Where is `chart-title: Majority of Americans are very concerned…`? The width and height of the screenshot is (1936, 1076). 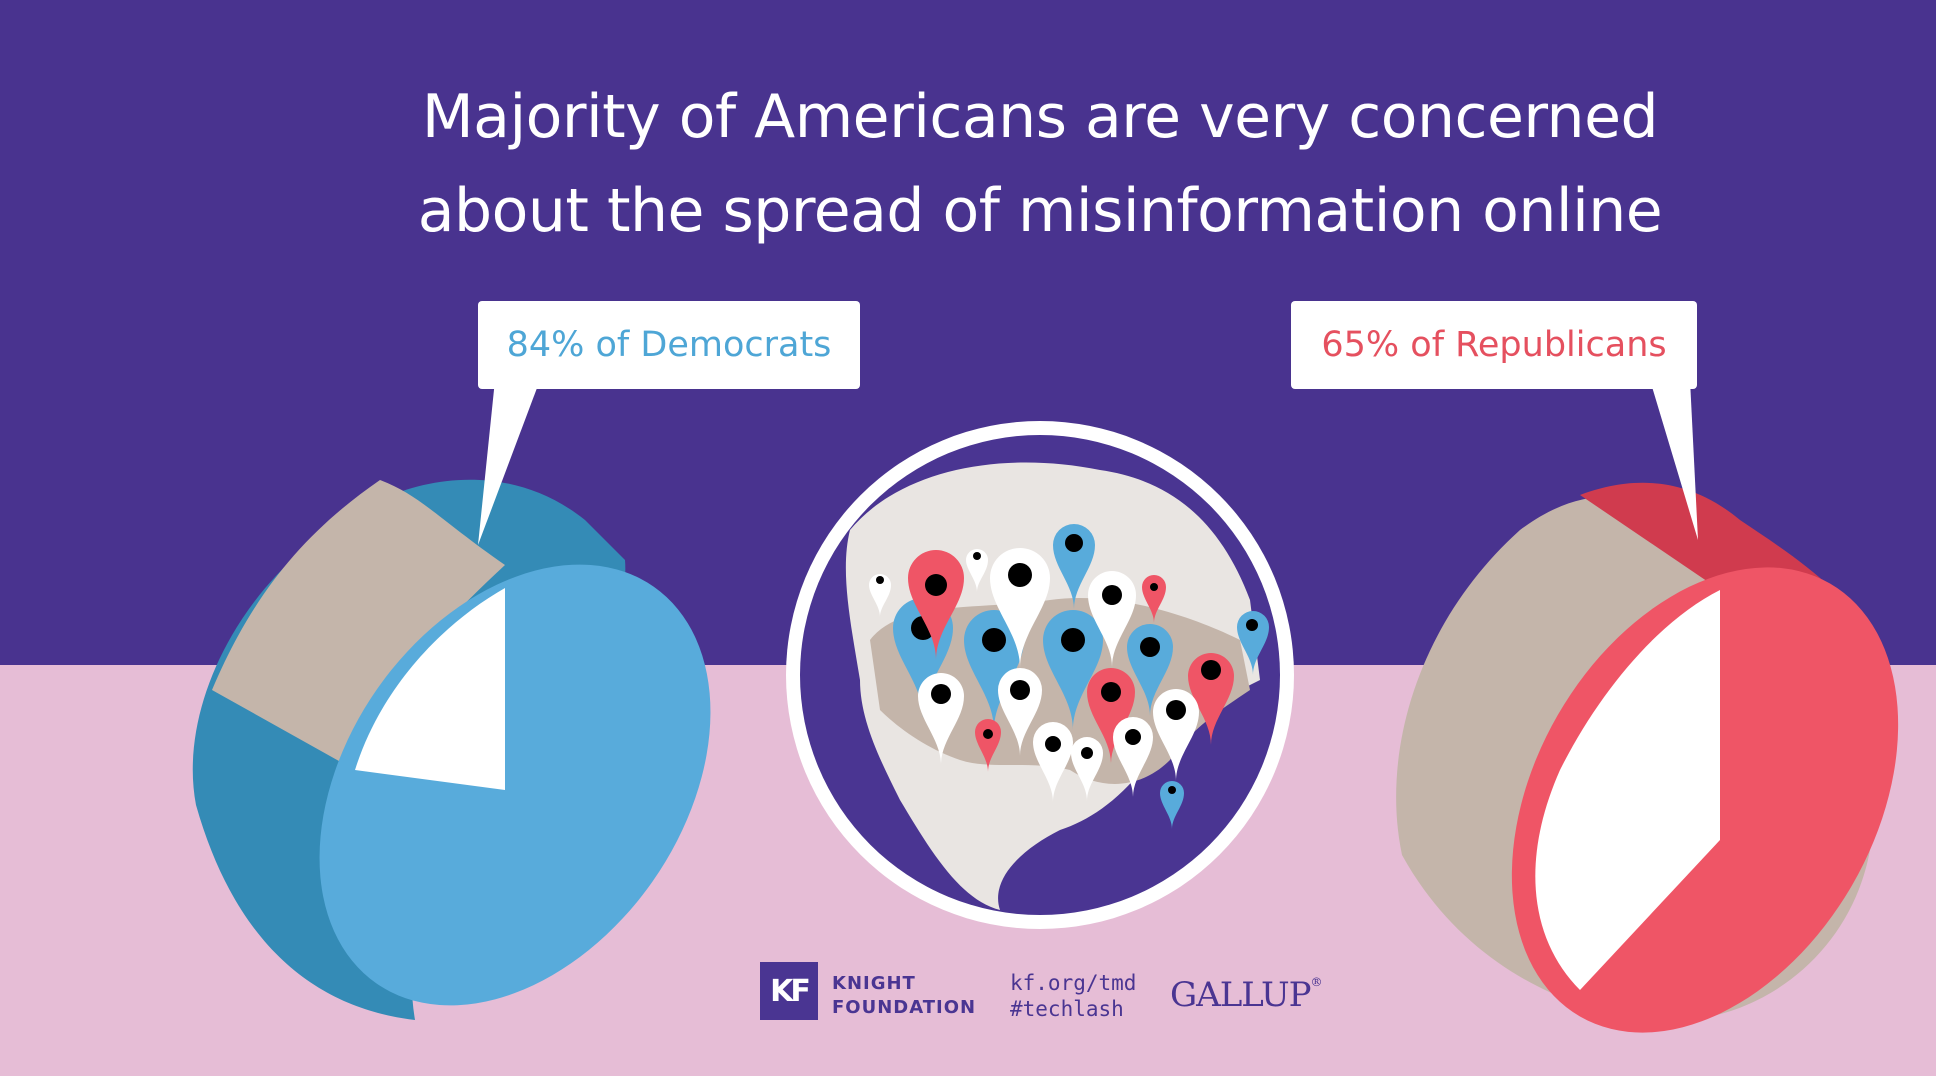 chart-title: Majority of Americans are very concerned… is located at coordinates (1040, 164).